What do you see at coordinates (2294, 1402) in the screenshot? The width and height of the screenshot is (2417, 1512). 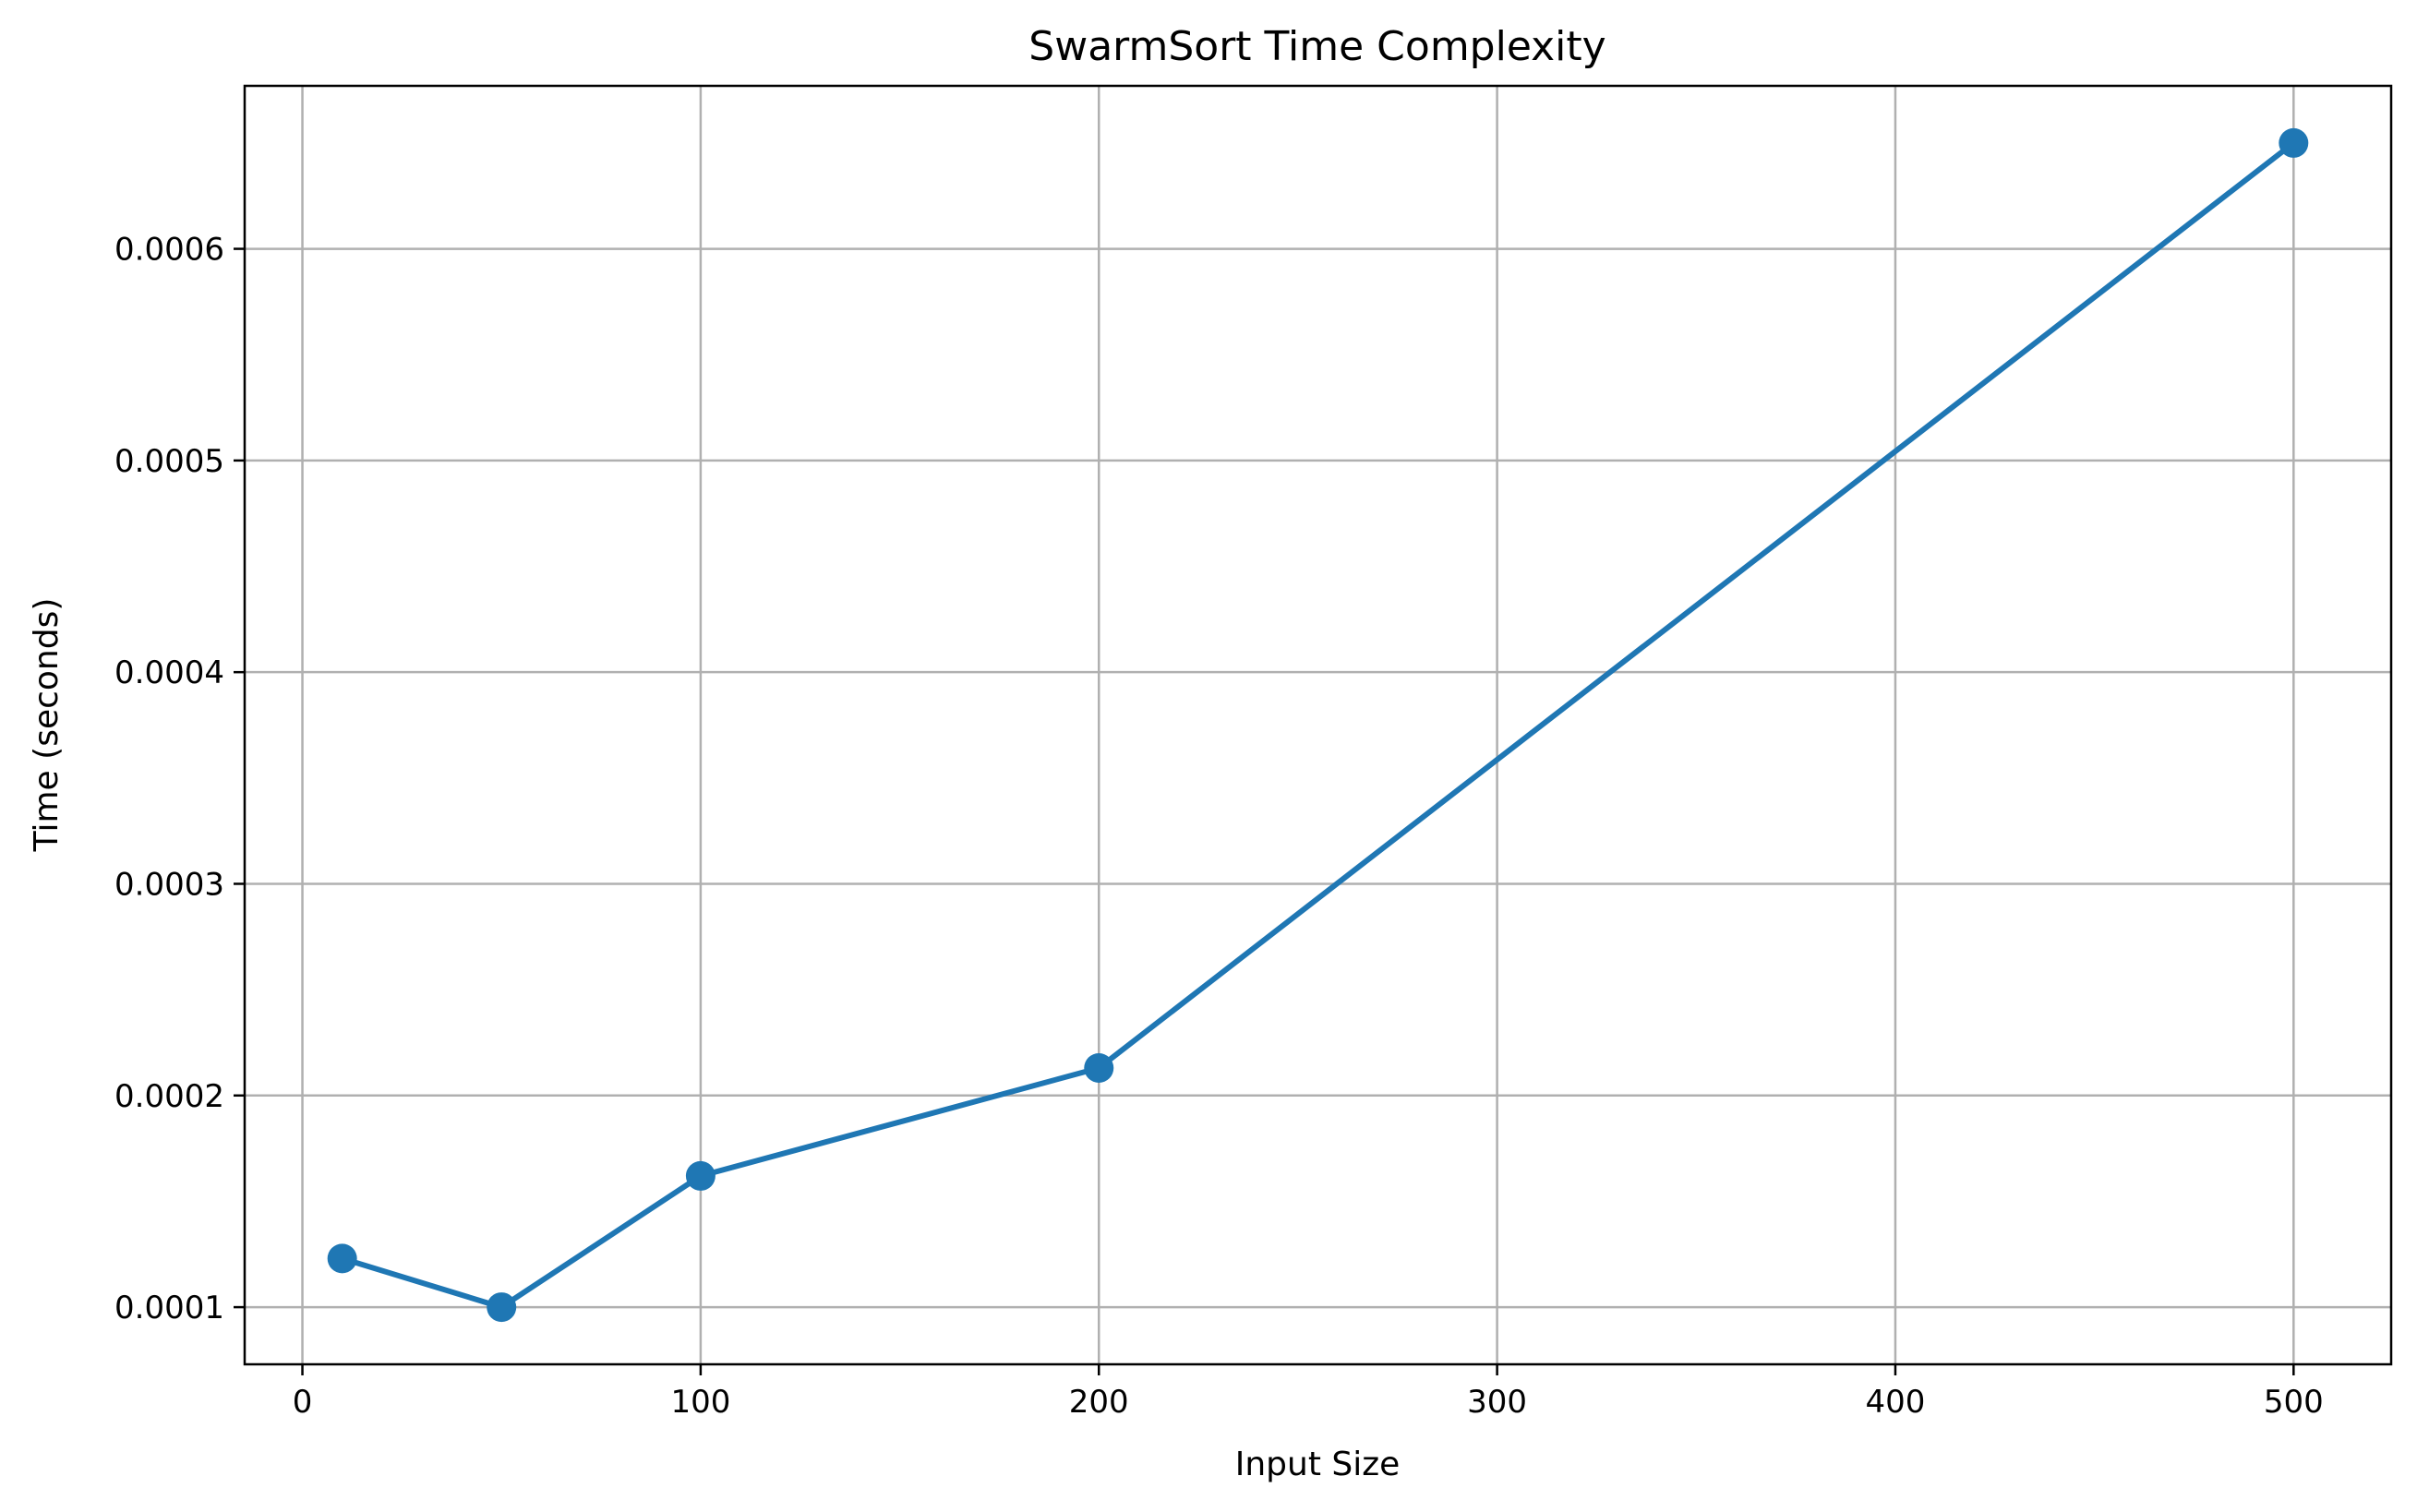 I see `x-tick-label: 500` at bounding box center [2294, 1402].